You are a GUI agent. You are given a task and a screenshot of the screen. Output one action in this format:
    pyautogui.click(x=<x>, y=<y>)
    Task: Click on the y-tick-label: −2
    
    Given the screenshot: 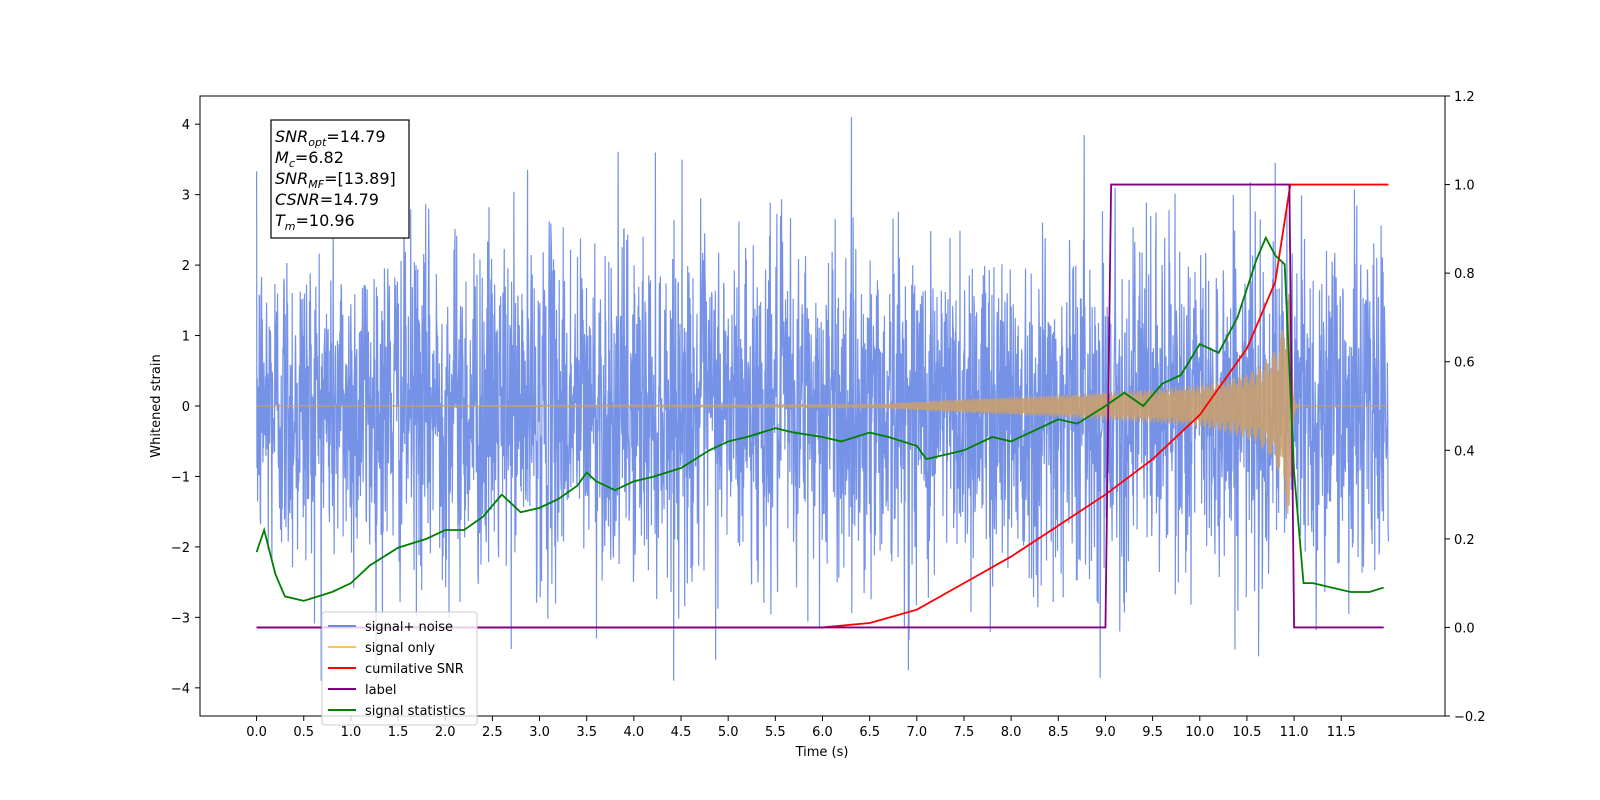 What is the action you would take?
    pyautogui.click(x=180, y=548)
    